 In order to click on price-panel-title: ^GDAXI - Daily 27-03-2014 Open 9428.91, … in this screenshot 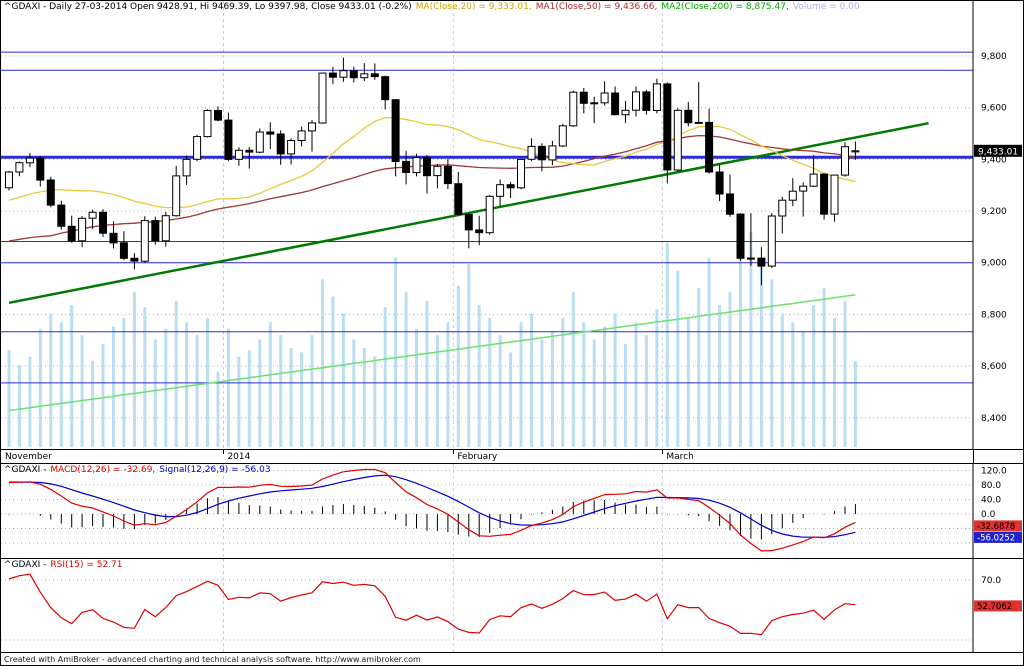, I will do `click(434, 7)`.